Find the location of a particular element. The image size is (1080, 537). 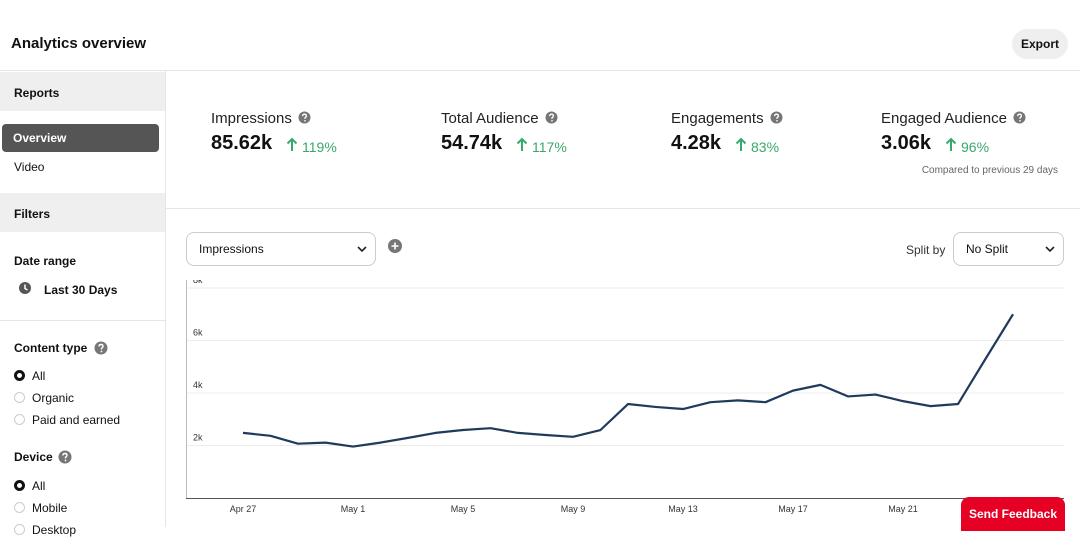

filter-label: Date range is located at coordinates (45, 261).